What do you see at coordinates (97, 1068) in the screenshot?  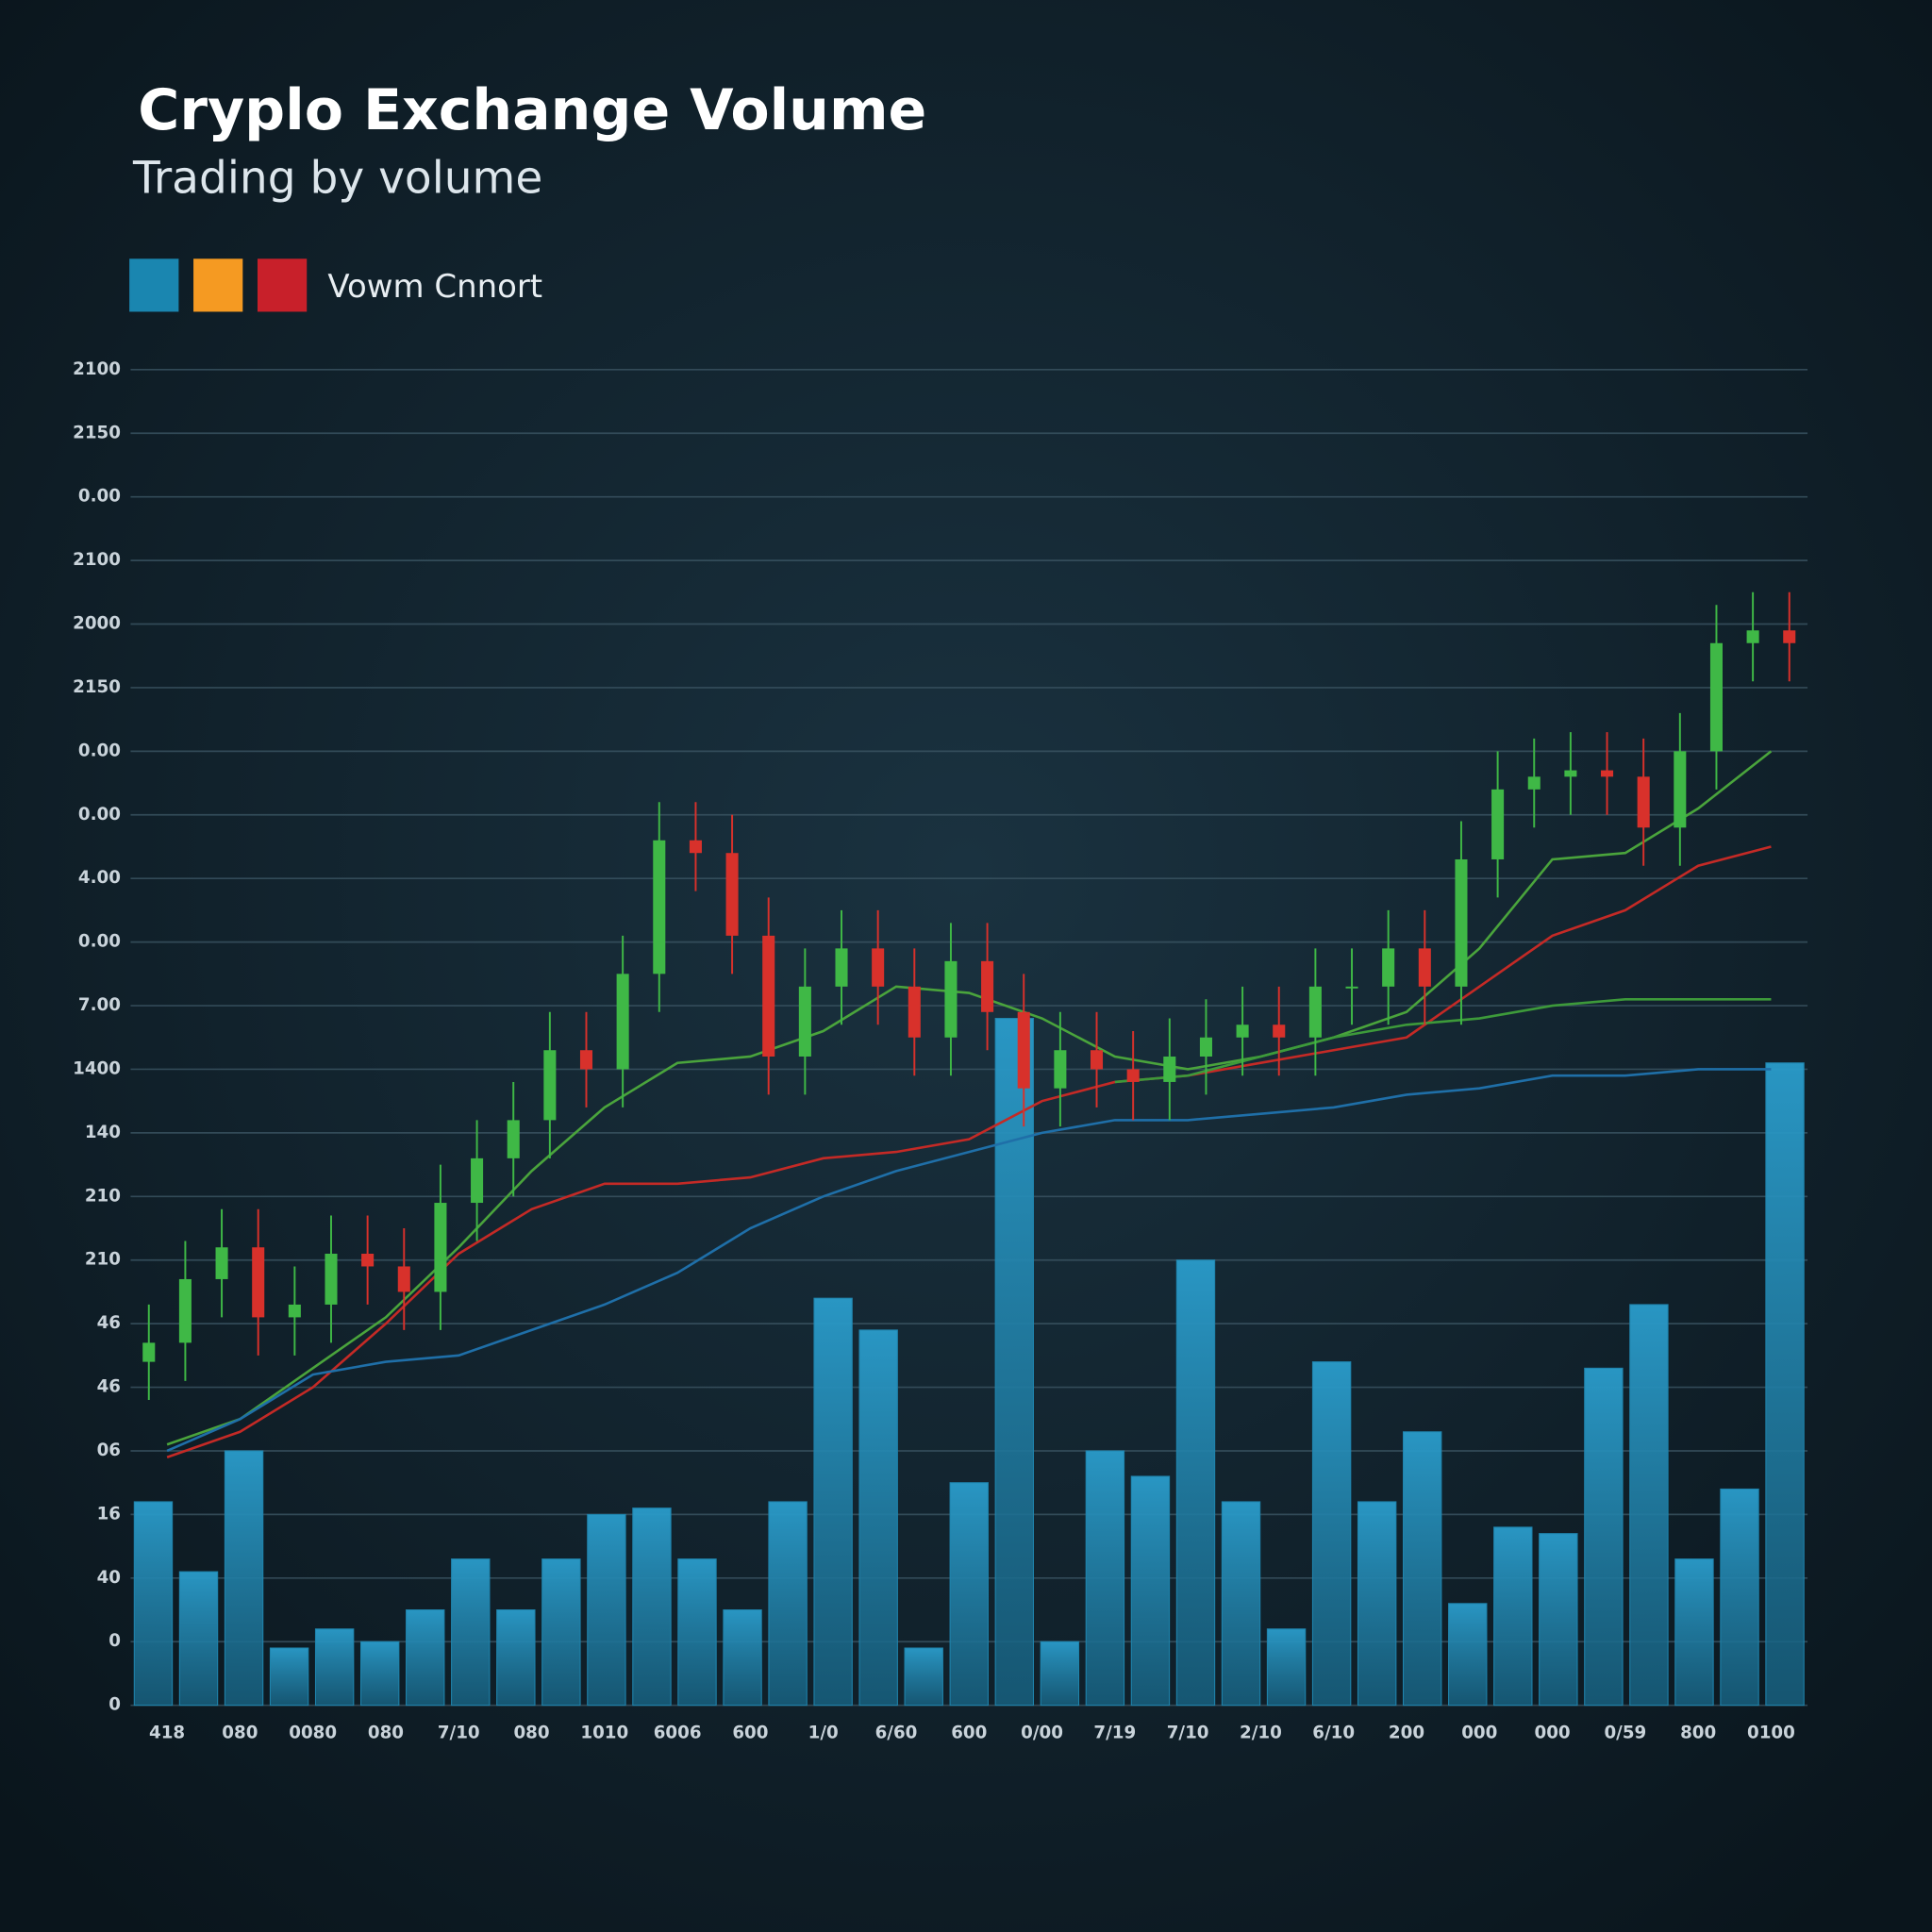 I see `y-tick-label: 1400` at bounding box center [97, 1068].